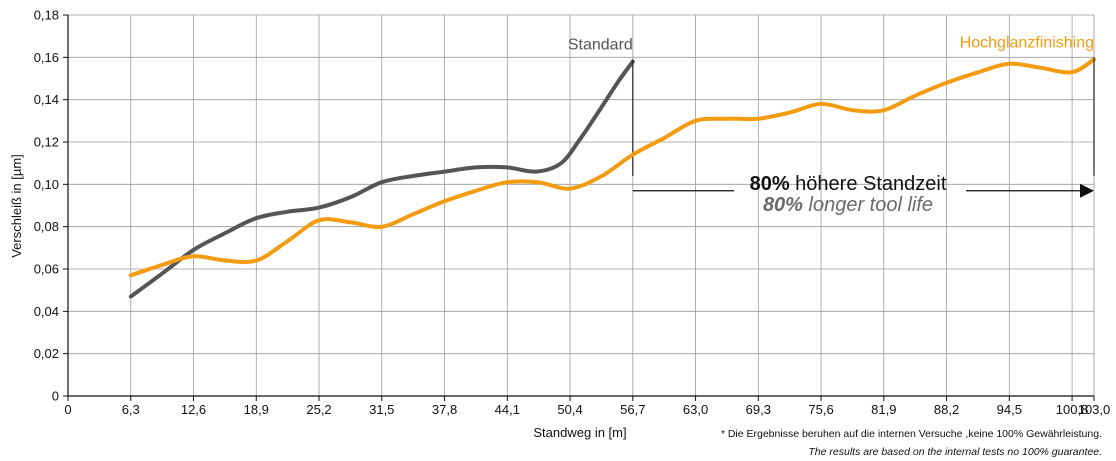 The width and height of the screenshot is (1116, 461). I want to click on x-tick-label: 31,5, so click(381, 409).